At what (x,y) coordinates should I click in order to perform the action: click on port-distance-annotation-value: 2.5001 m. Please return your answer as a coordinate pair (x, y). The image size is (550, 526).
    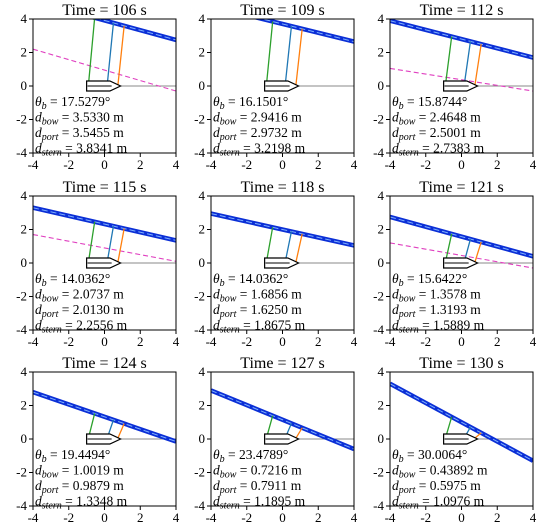
    Looking at the image, I should click on (456, 132).